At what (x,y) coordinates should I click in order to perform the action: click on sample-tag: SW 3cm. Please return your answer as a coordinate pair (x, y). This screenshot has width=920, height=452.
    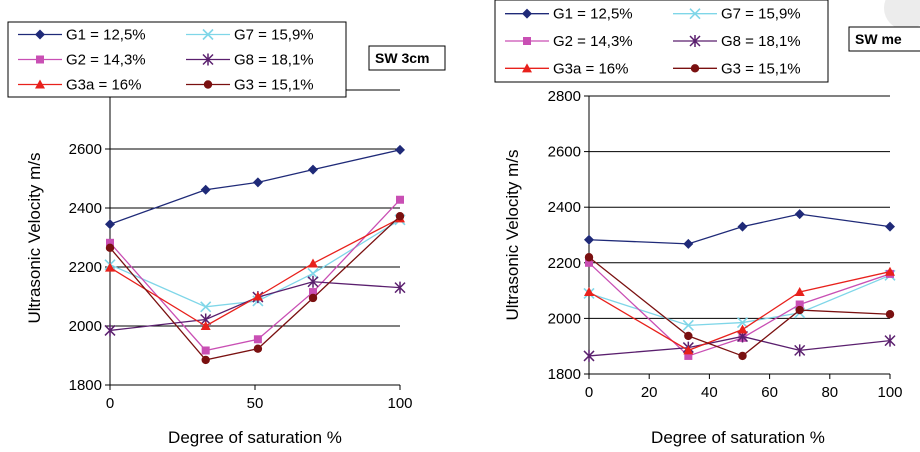
    Looking at the image, I should click on (407, 58).